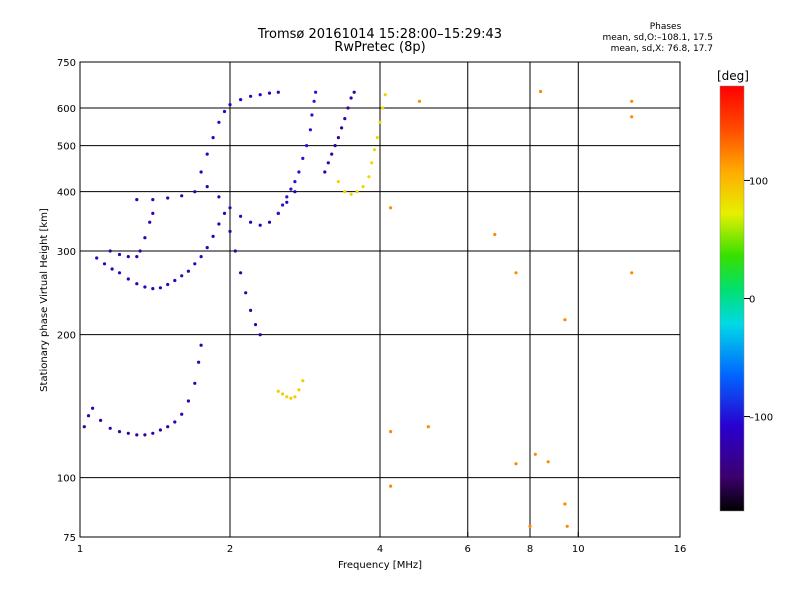 This screenshot has width=800, height=600. What do you see at coordinates (66, 109) in the screenshot?
I see `y-tick-label: 600` at bounding box center [66, 109].